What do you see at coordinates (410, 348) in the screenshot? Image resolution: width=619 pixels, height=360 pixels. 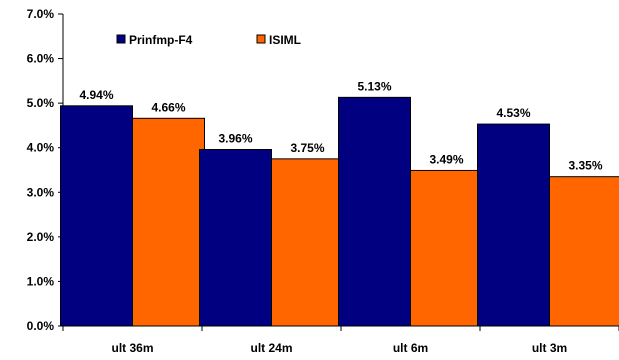 I see `x-tick-label: ult 6m` at bounding box center [410, 348].